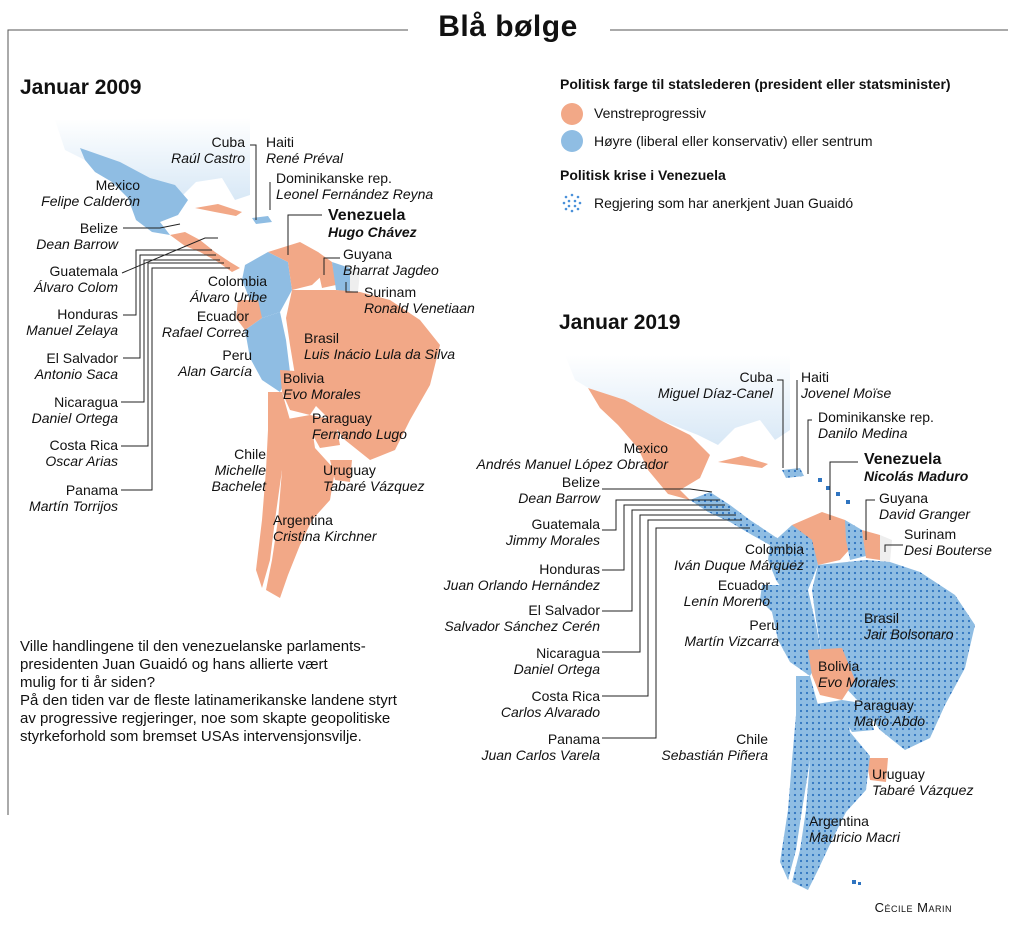  Describe the element at coordinates (355, 186) in the screenshot. I see `label-2009-dominikanske: Dominikanske rep. Leonel Fernández Reyna` at that location.